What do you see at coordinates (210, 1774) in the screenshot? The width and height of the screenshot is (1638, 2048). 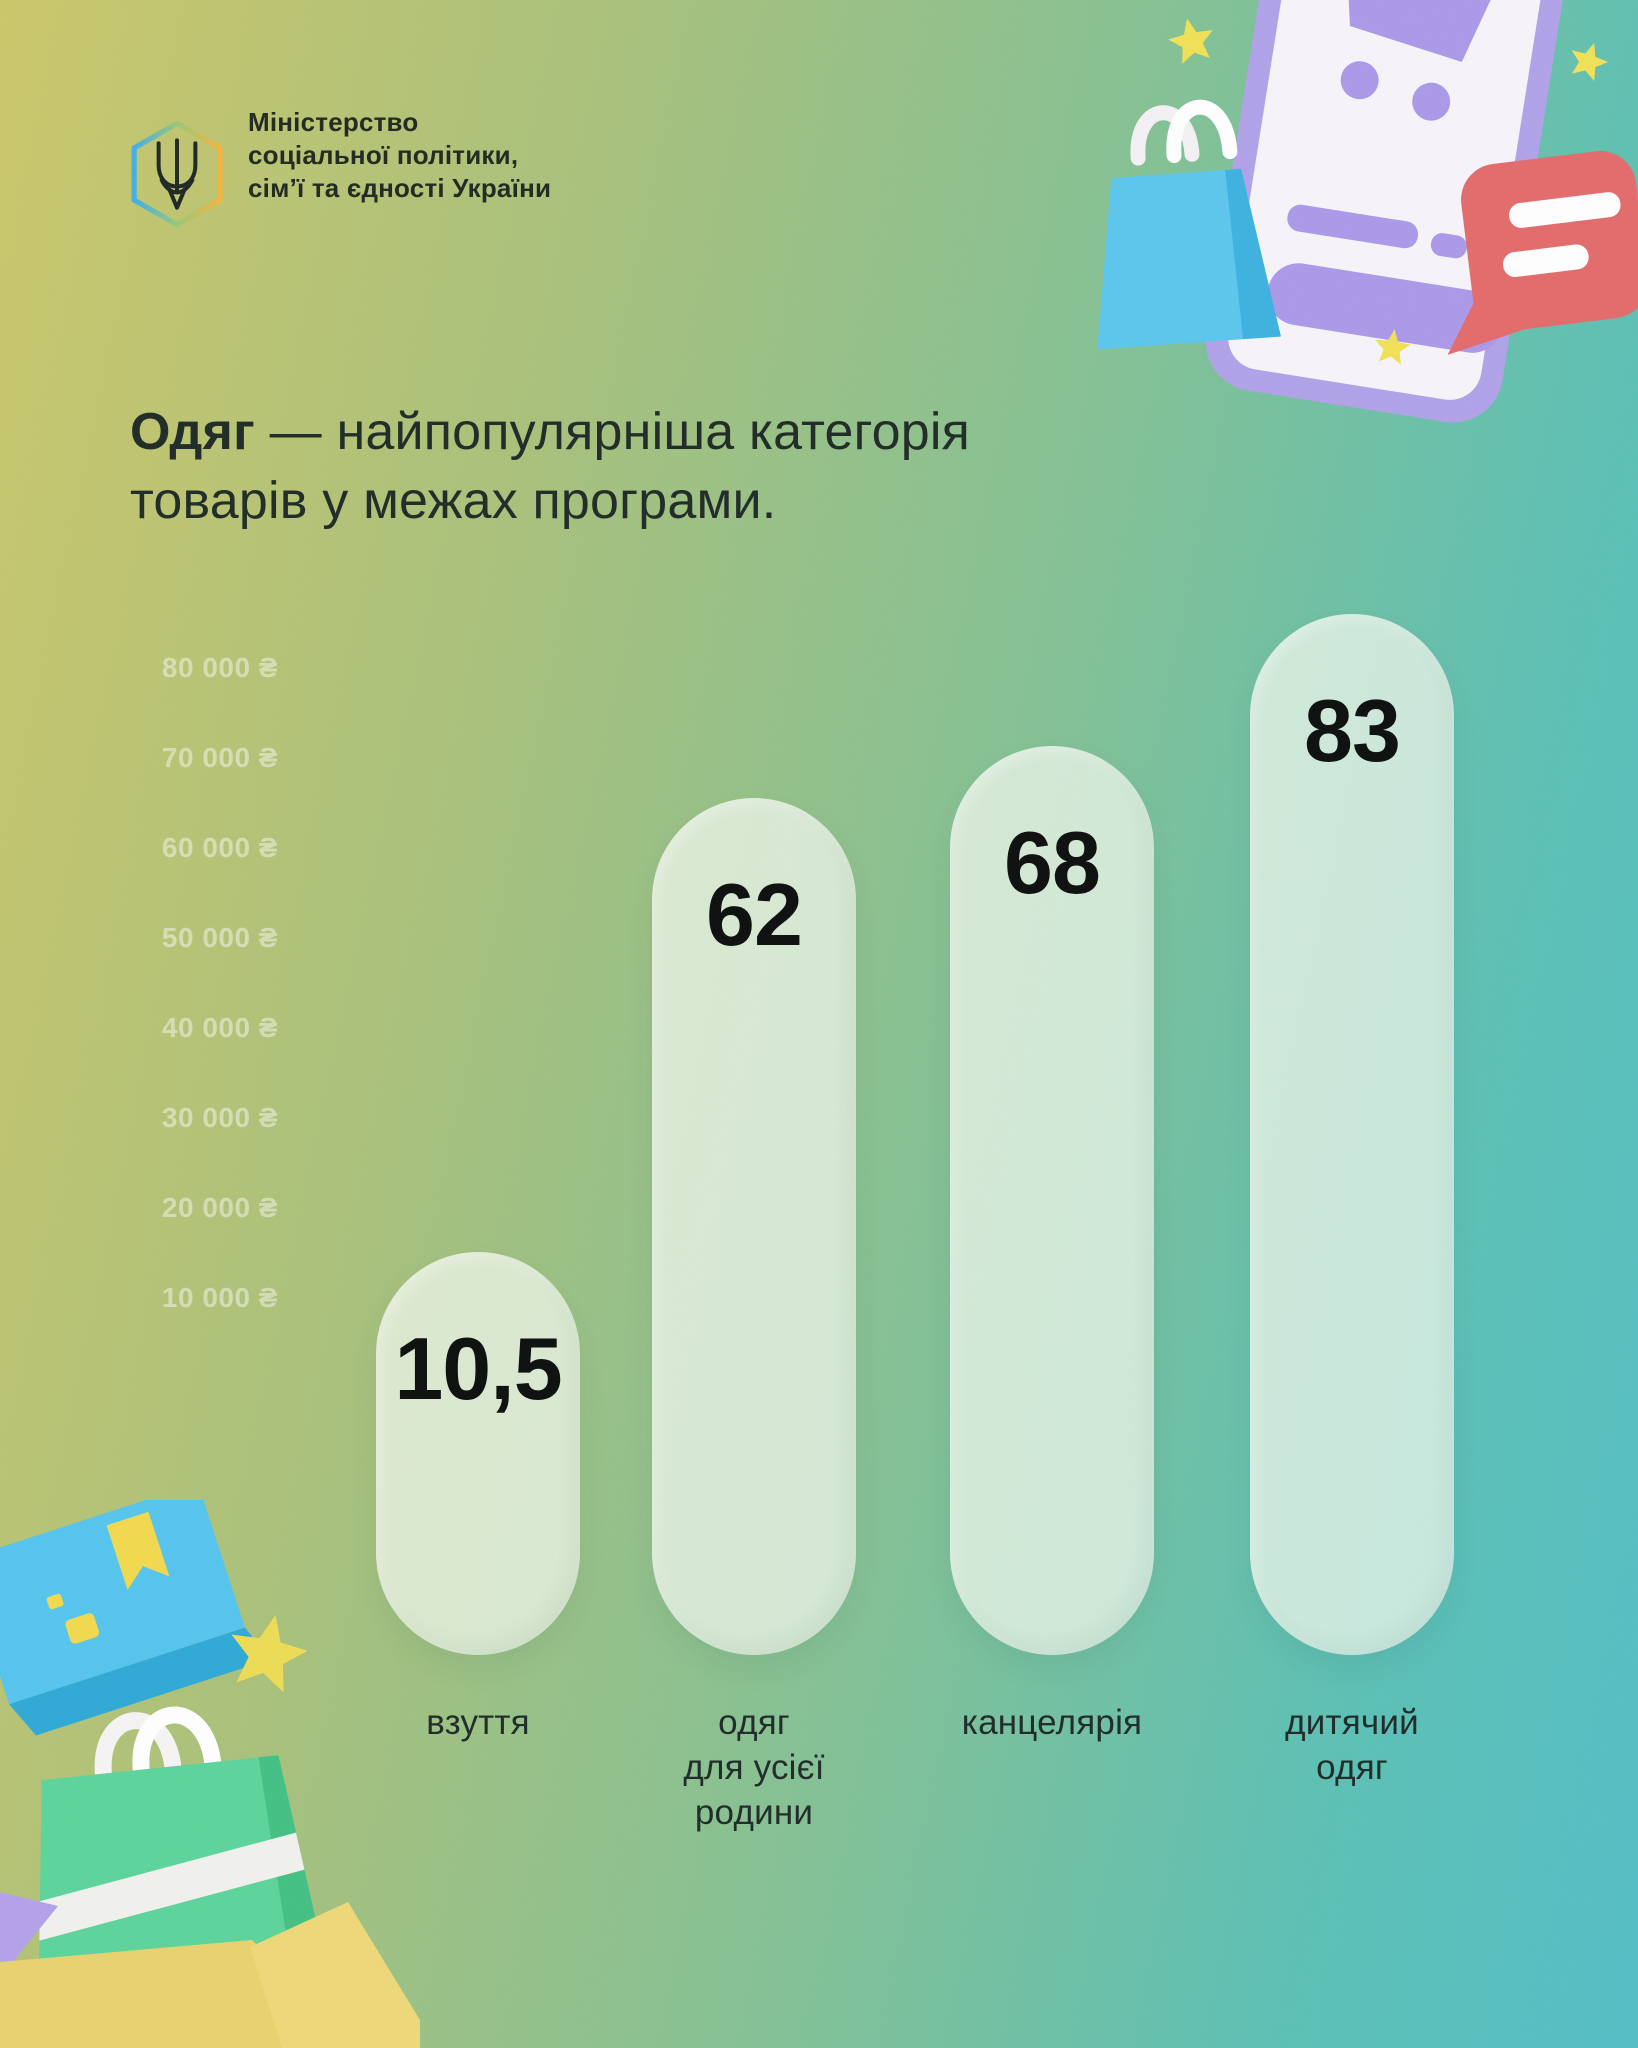 I see `bottomleft-illustration` at bounding box center [210, 1774].